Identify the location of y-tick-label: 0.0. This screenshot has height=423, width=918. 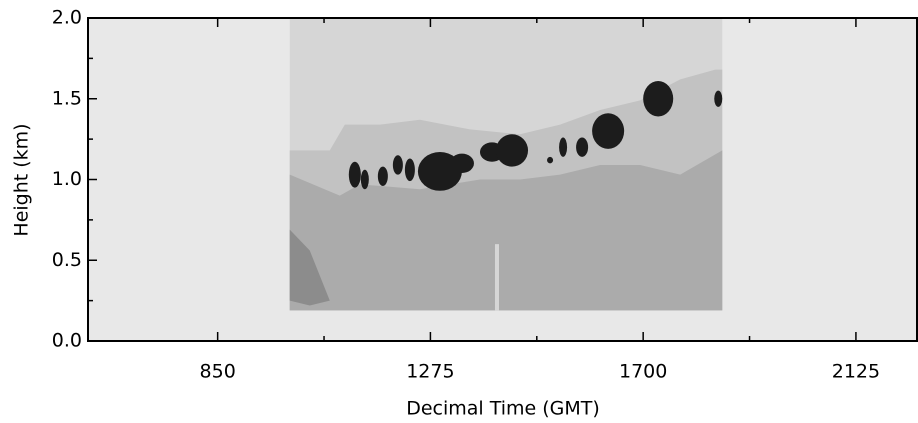
(67, 341).